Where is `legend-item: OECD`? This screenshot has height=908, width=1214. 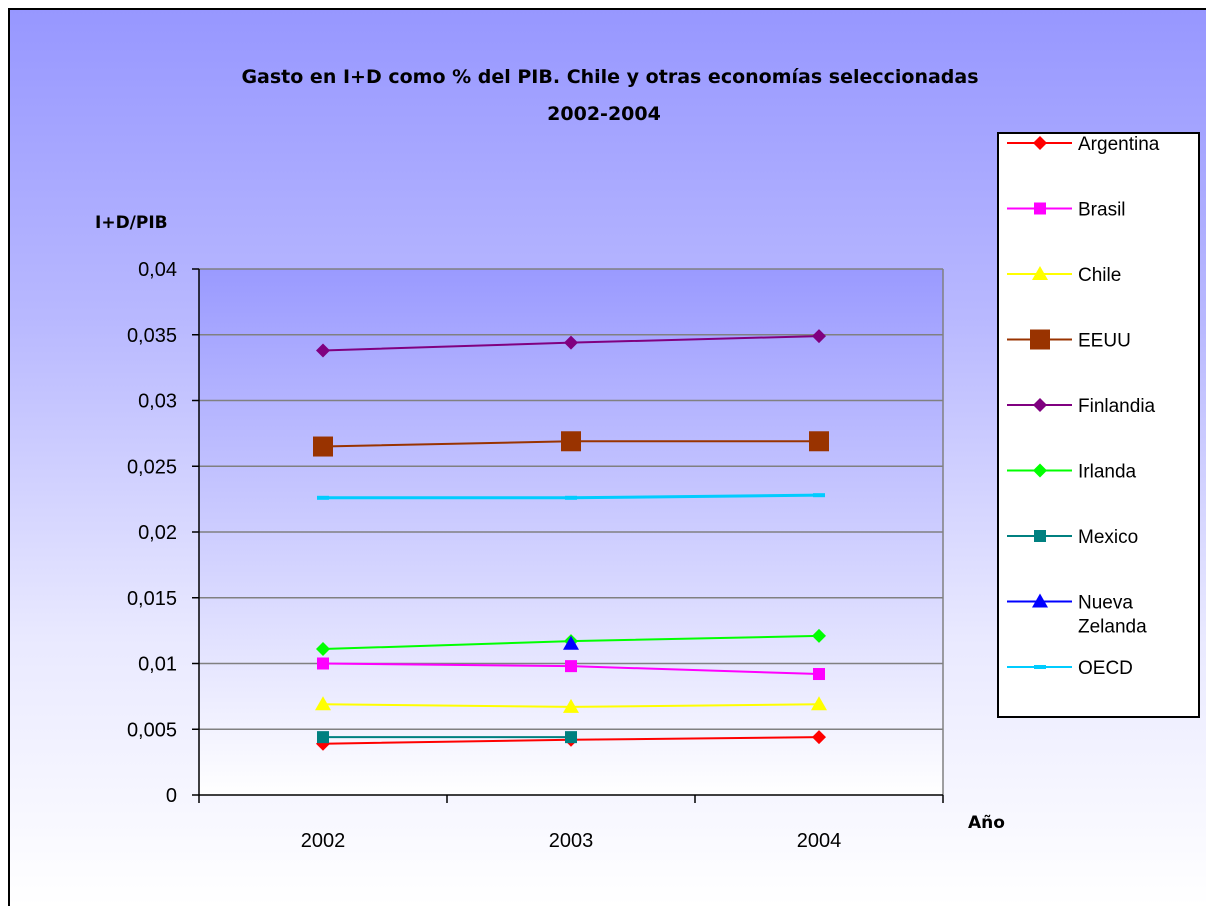 legend-item: OECD is located at coordinates (1070, 668).